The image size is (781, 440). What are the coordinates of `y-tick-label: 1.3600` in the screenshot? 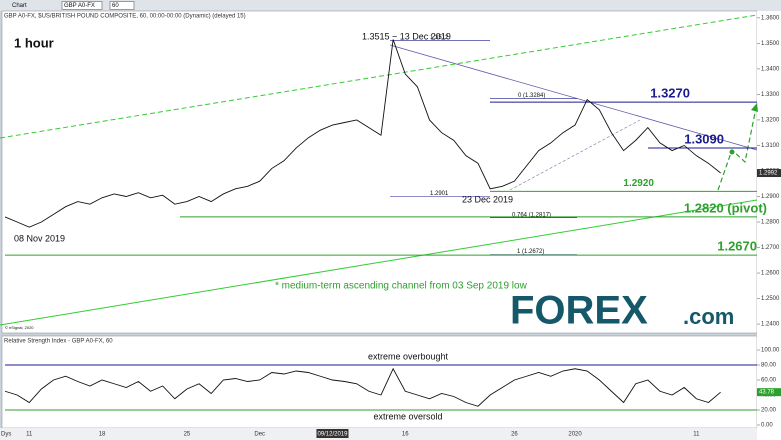 It's located at (770, 18).